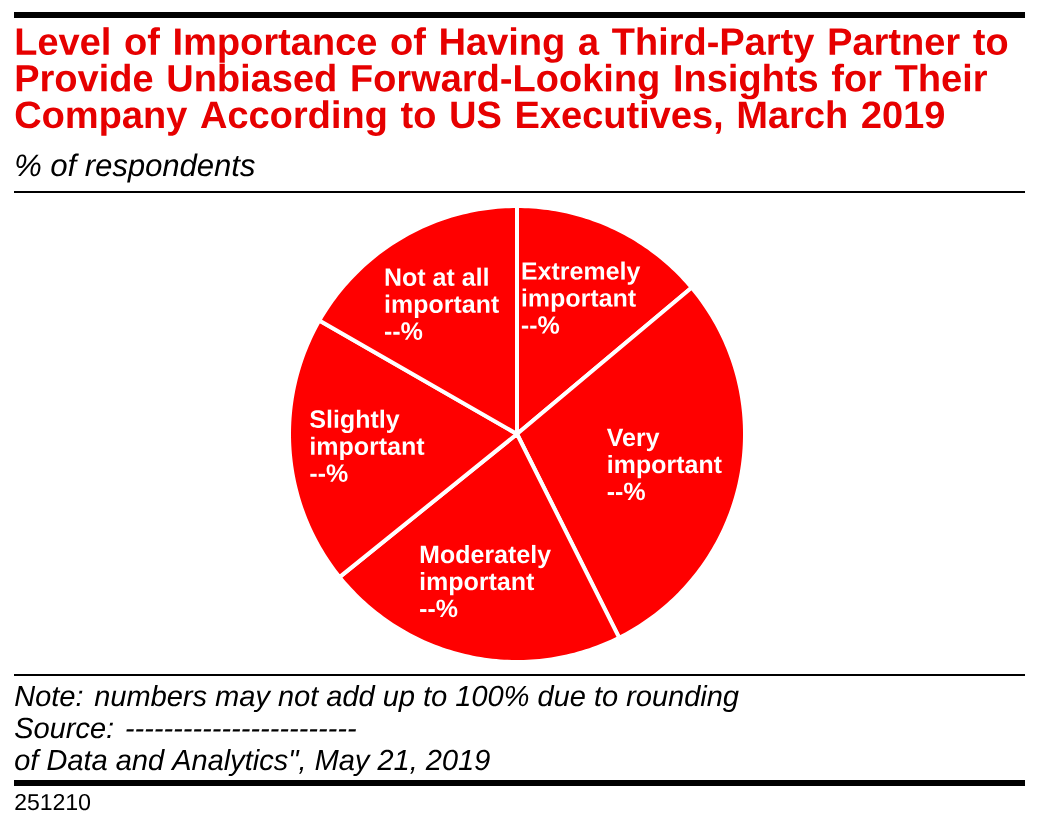 The height and width of the screenshot is (830, 1038). I want to click on source-note: Source: ------------------------, so click(185, 728).